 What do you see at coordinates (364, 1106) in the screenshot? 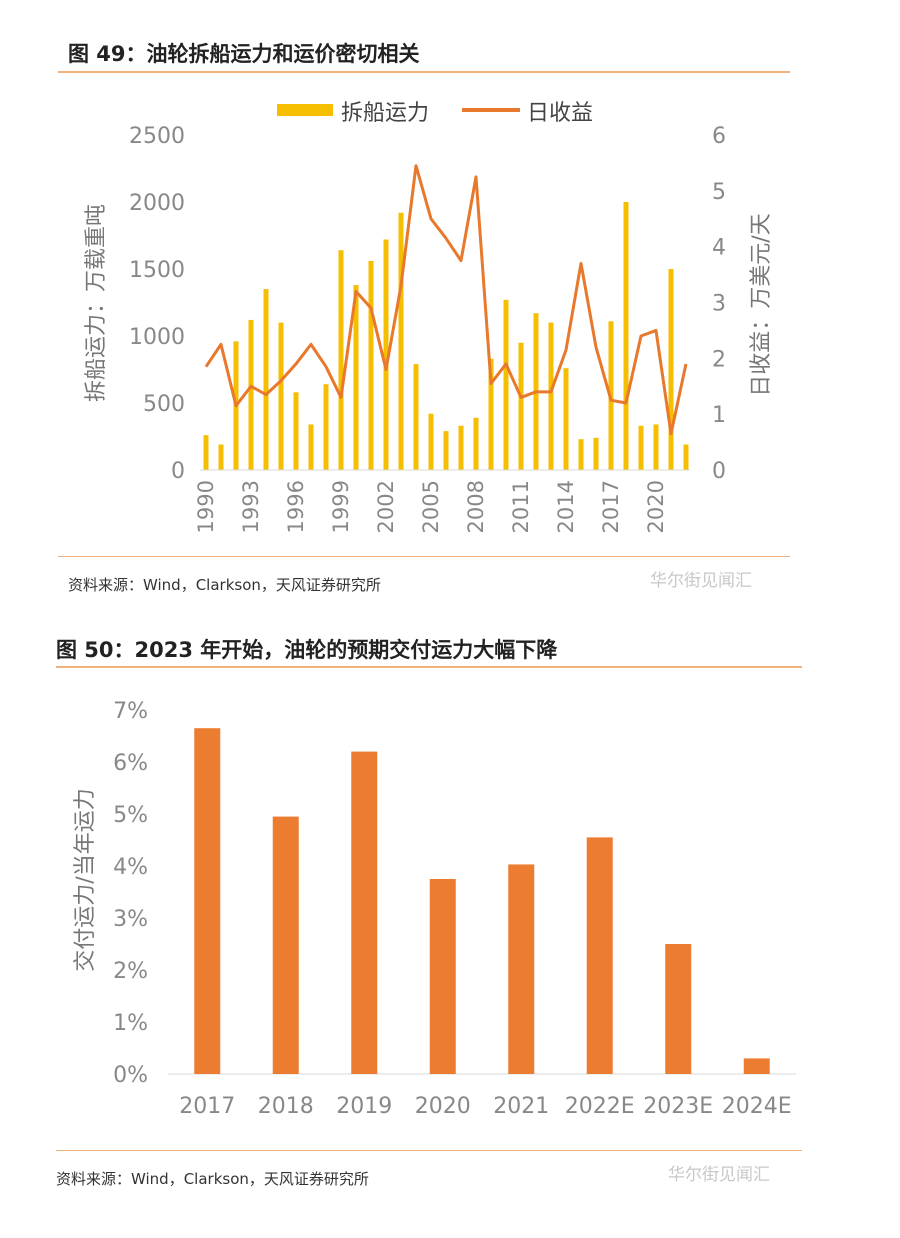
I see `x-tick-label: 2019` at bounding box center [364, 1106].